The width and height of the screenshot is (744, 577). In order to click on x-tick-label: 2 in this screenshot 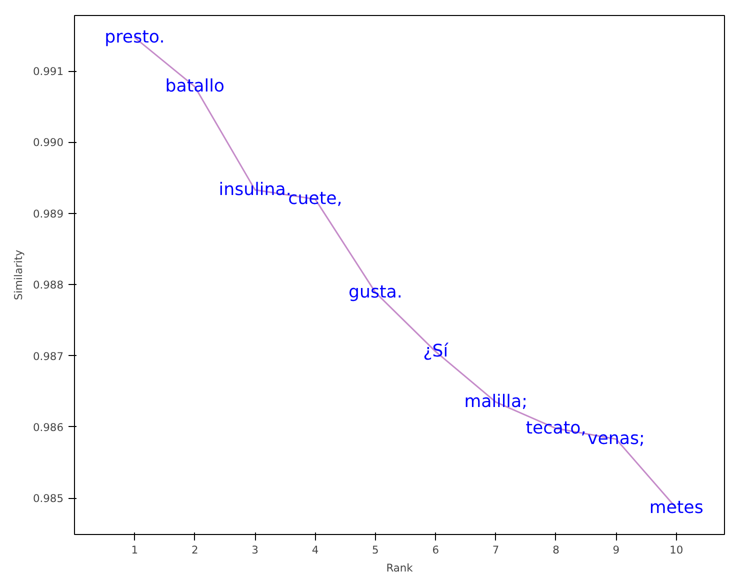, I will do `click(194, 550)`.